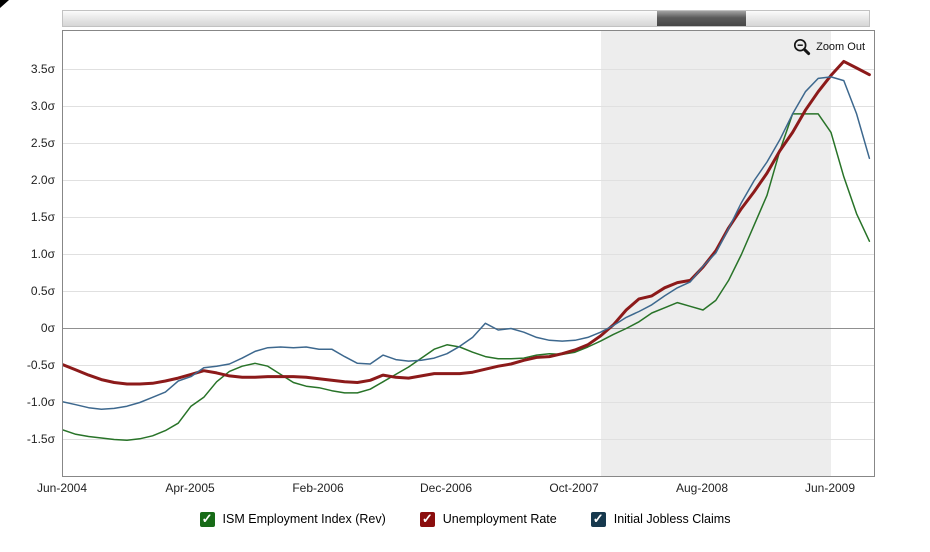  I want to click on legend-label: Initial Jobless Claims, so click(672, 519).